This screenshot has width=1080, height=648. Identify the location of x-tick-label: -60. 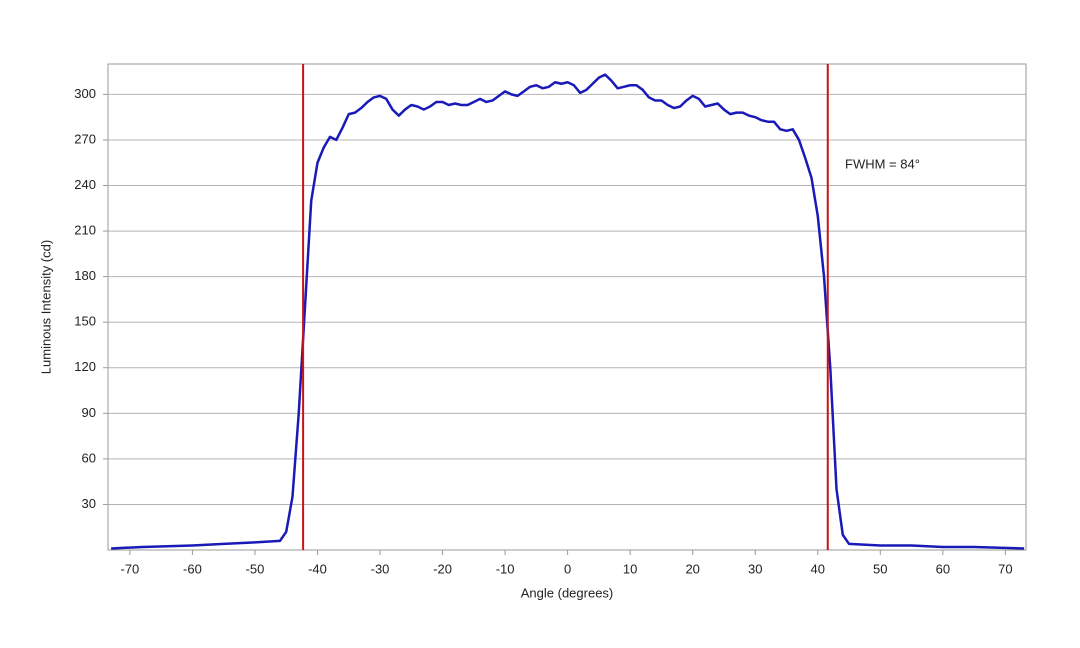
(192, 568).